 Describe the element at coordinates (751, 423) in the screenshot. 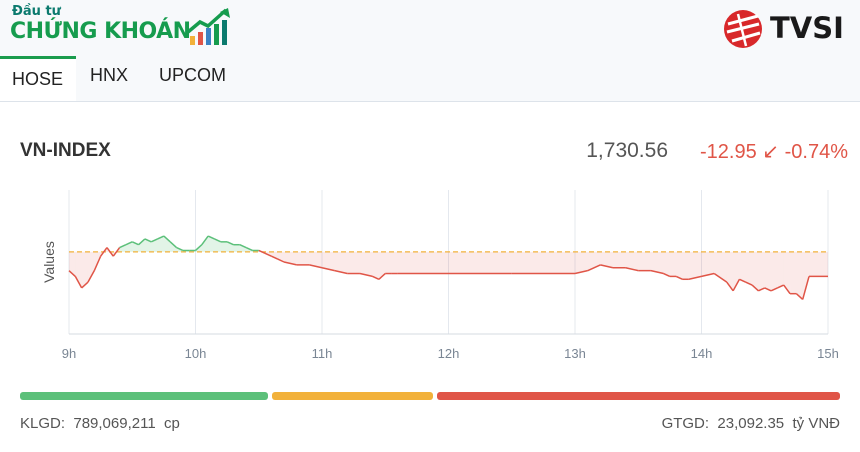

I see `value-value: 23,092.35` at that location.